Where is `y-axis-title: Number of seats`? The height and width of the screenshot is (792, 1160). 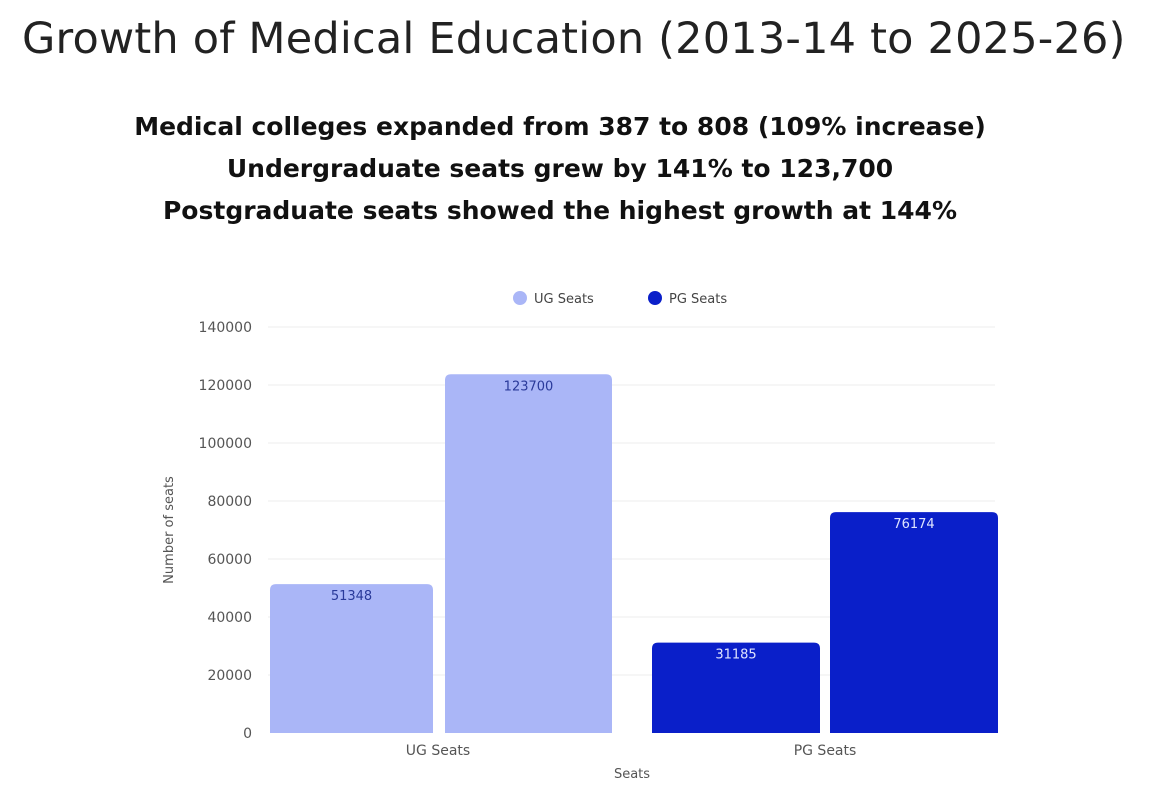
y-axis-title: Number of seats is located at coordinates (169, 530).